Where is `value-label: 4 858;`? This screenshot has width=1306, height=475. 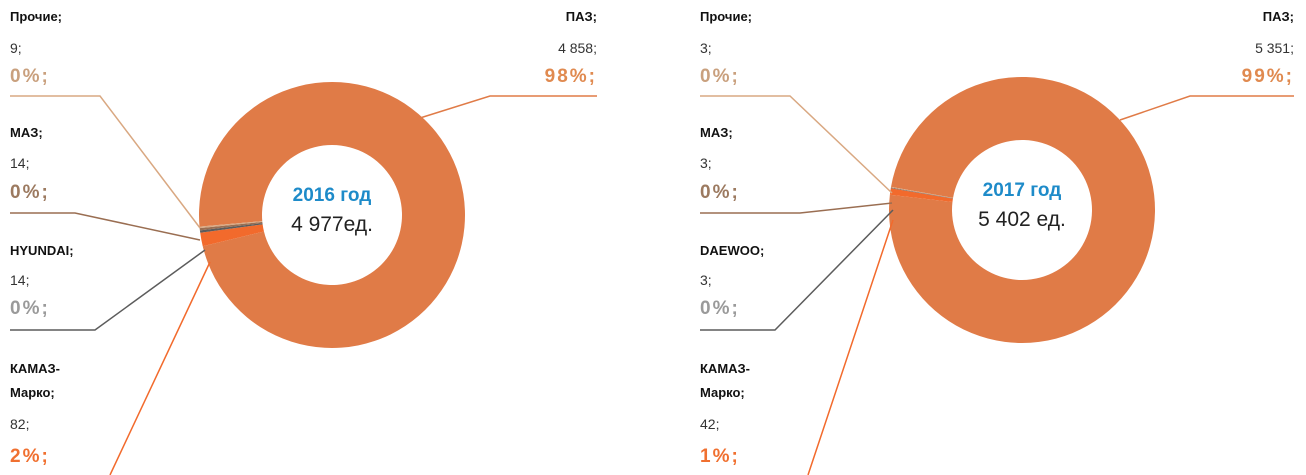
value-label: 4 858; is located at coordinates (577, 48).